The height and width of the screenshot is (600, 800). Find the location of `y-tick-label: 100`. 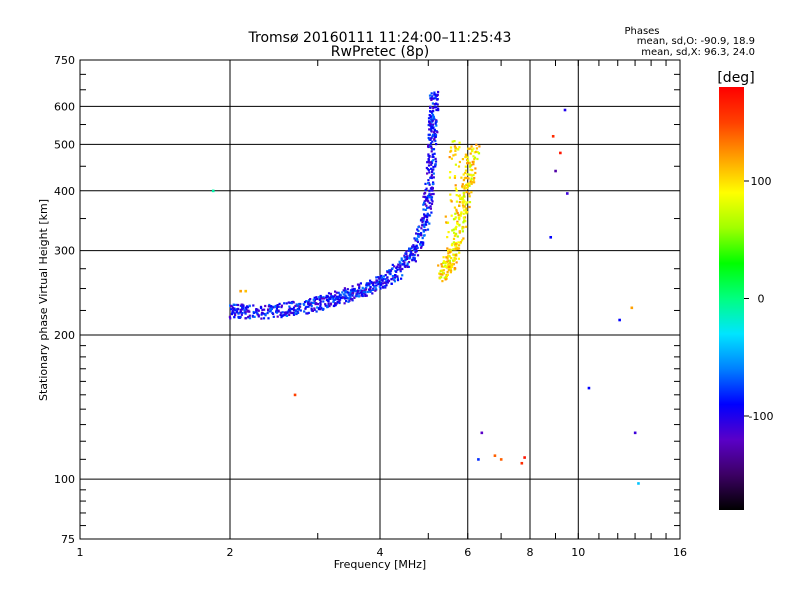

y-tick-label: 100 is located at coordinates (64, 479).